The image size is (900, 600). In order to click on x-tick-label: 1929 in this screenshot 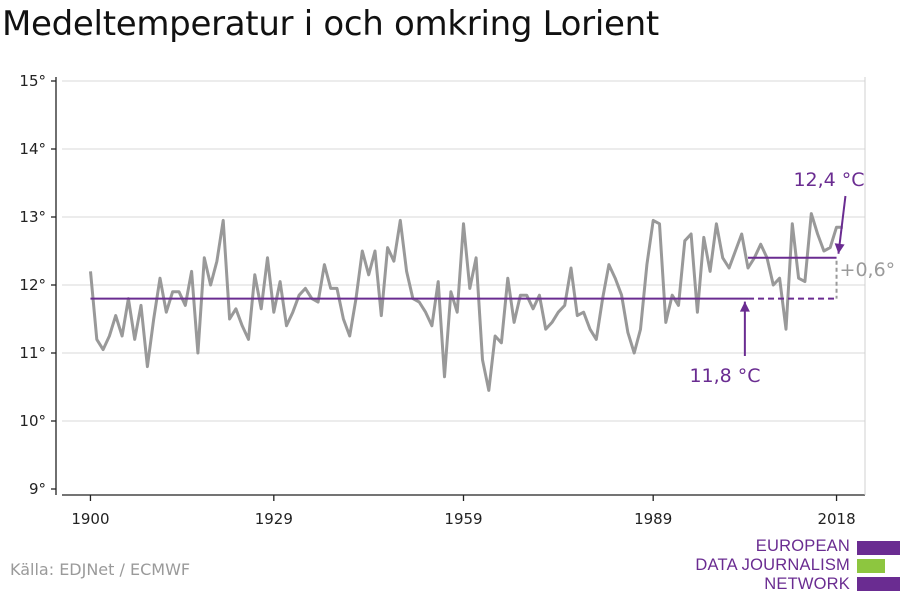, I will do `click(274, 519)`.